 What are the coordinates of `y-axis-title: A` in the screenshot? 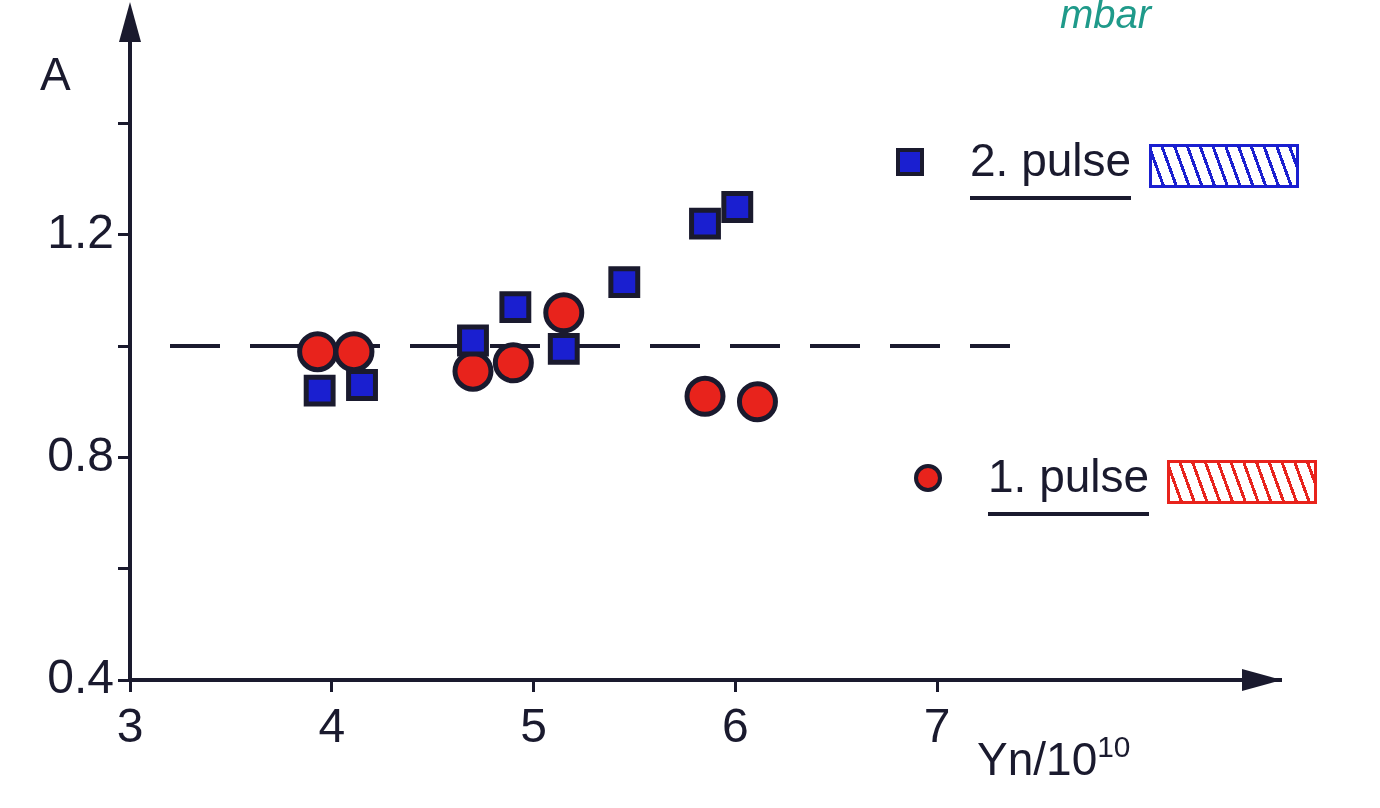 It's located at (55, 74).